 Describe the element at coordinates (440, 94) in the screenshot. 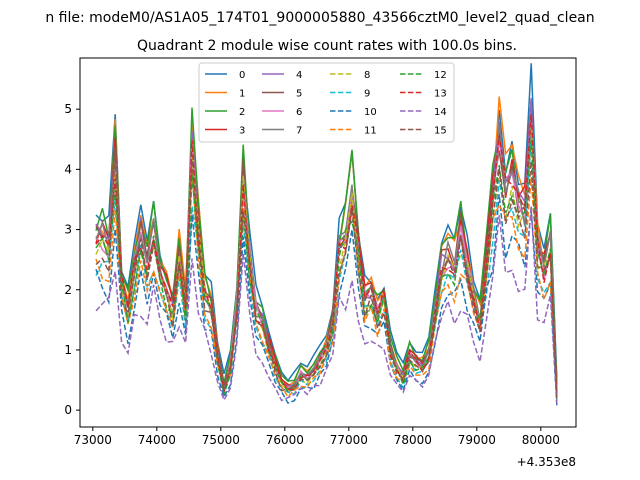

I see `legend-label-13: 13` at that location.